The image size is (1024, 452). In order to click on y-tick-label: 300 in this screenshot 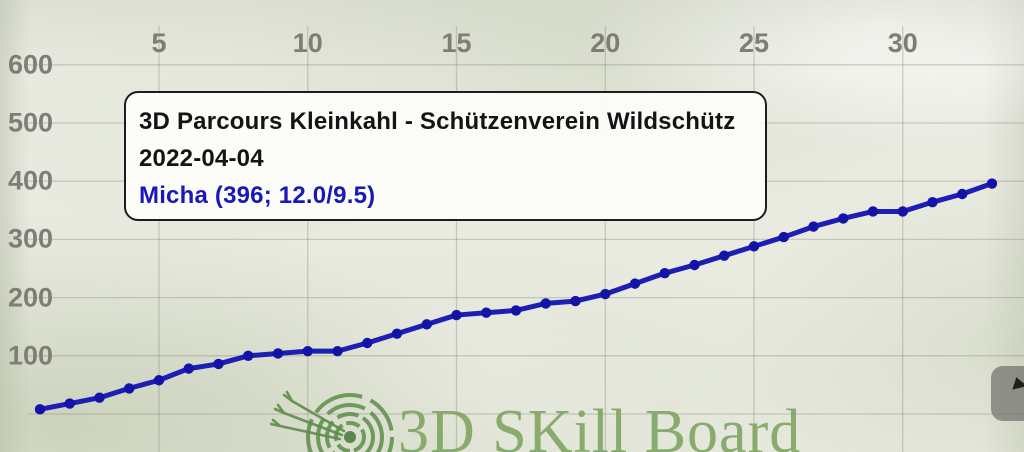, I will do `click(31, 238)`.